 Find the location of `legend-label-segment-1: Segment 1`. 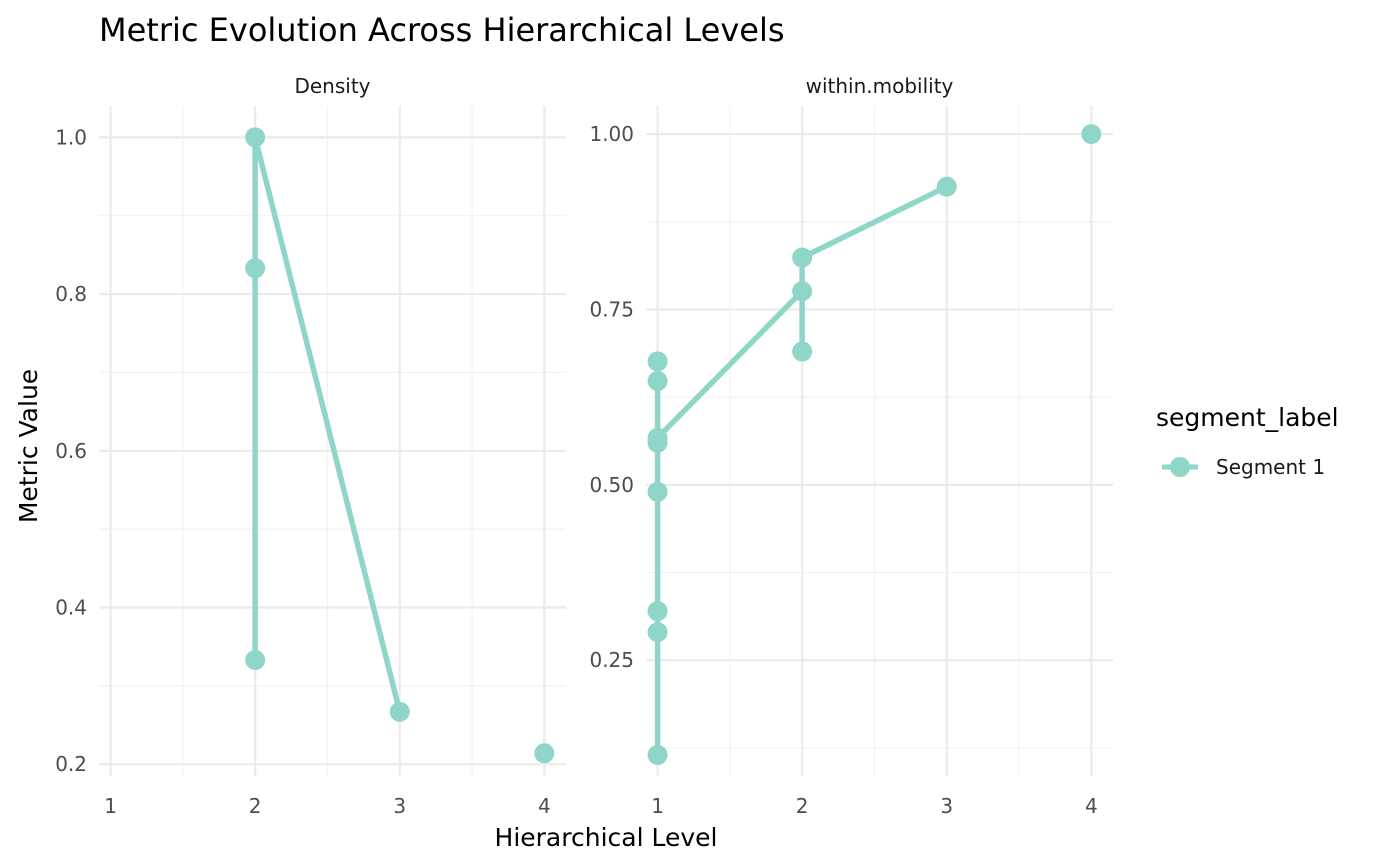

legend-label-segment-1: Segment 1 is located at coordinates (1270, 467).